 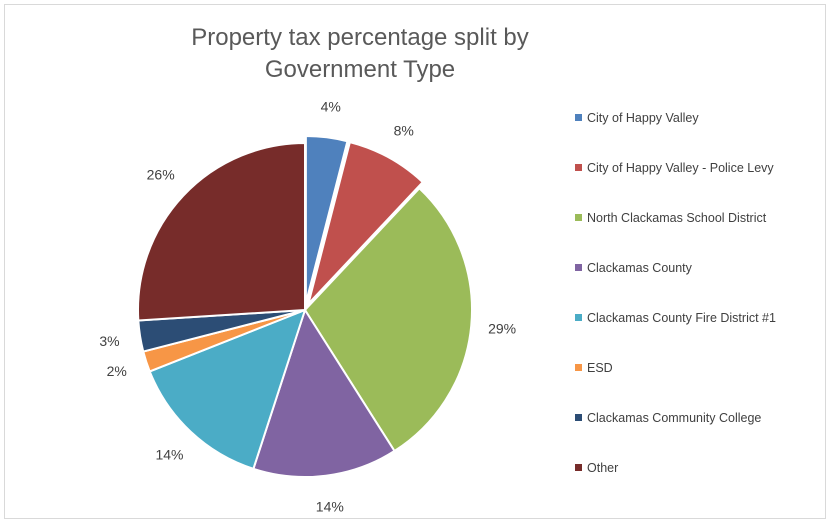 What do you see at coordinates (502, 329) in the screenshot?
I see `data-label-north-clackamas-school-district: 29%` at bounding box center [502, 329].